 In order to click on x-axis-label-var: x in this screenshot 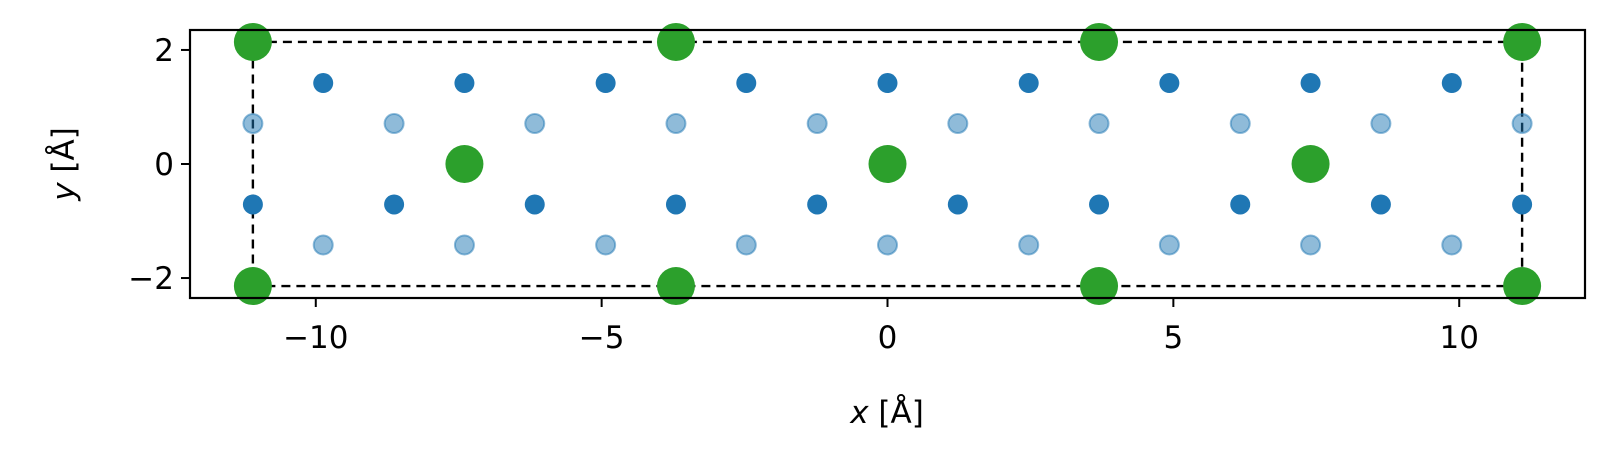, I will do `click(859, 413)`.